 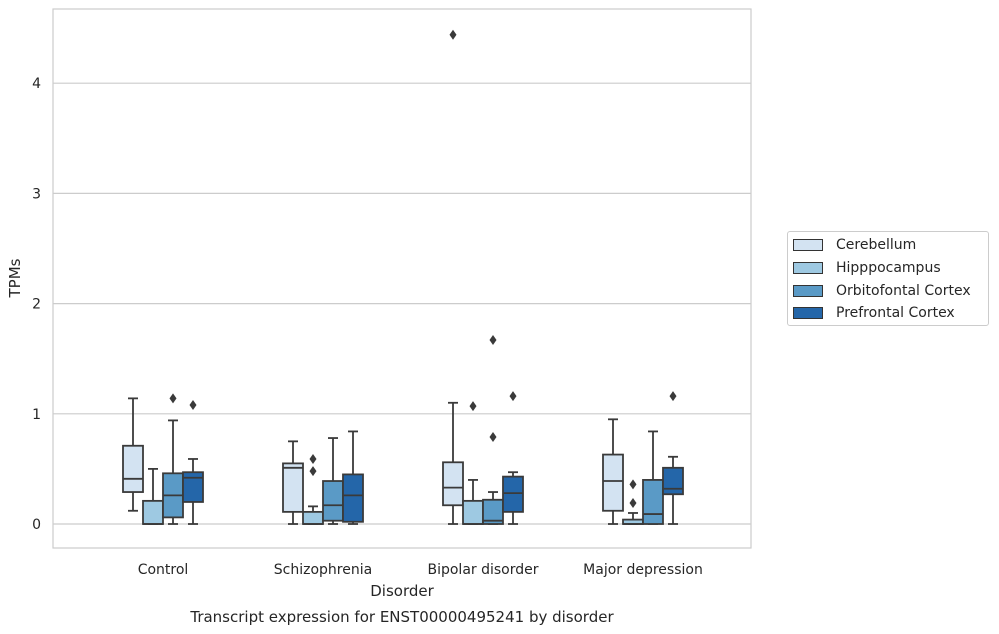 I want to click on legend-swatch-prefrontal, so click(x=808, y=313).